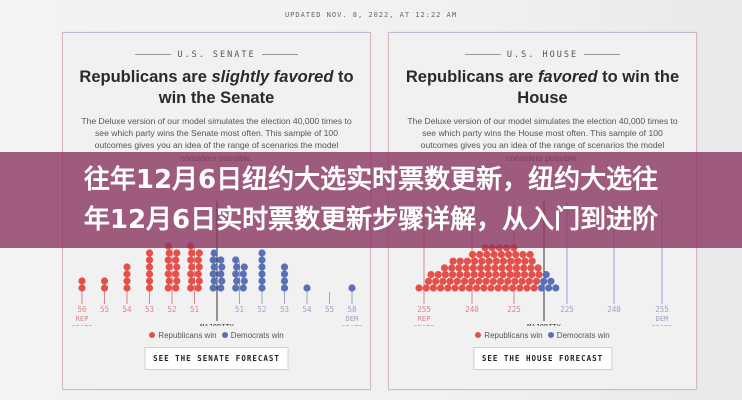 The image size is (742, 400). I want to click on senate-kicker: U.S. SENATE, so click(216, 55).